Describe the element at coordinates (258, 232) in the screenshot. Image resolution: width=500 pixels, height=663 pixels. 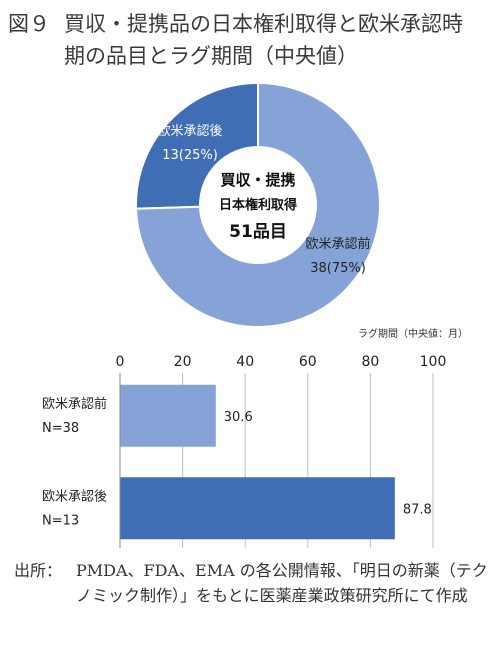
I see `donut-center-line-3: 51品目` at that location.